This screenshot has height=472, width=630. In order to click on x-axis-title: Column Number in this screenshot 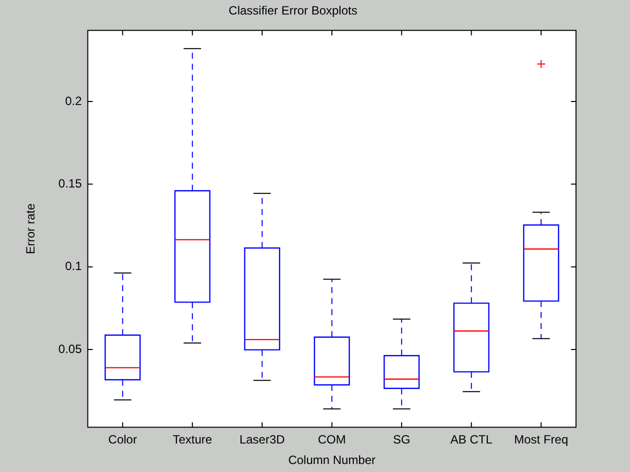, I will do `click(332, 460)`.